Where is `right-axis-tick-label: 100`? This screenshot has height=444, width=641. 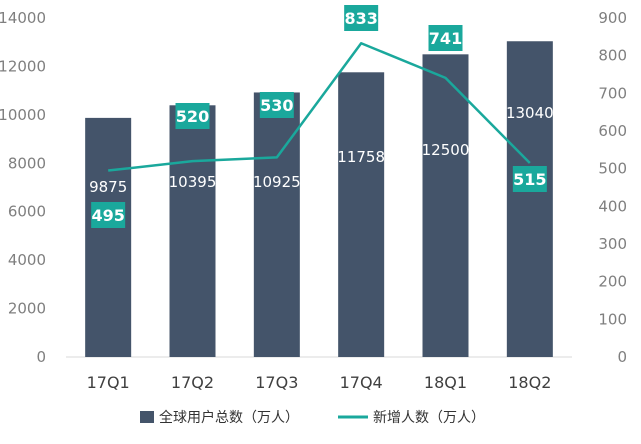 right-axis-tick-label: 100 is located at coordinates (612, 319).